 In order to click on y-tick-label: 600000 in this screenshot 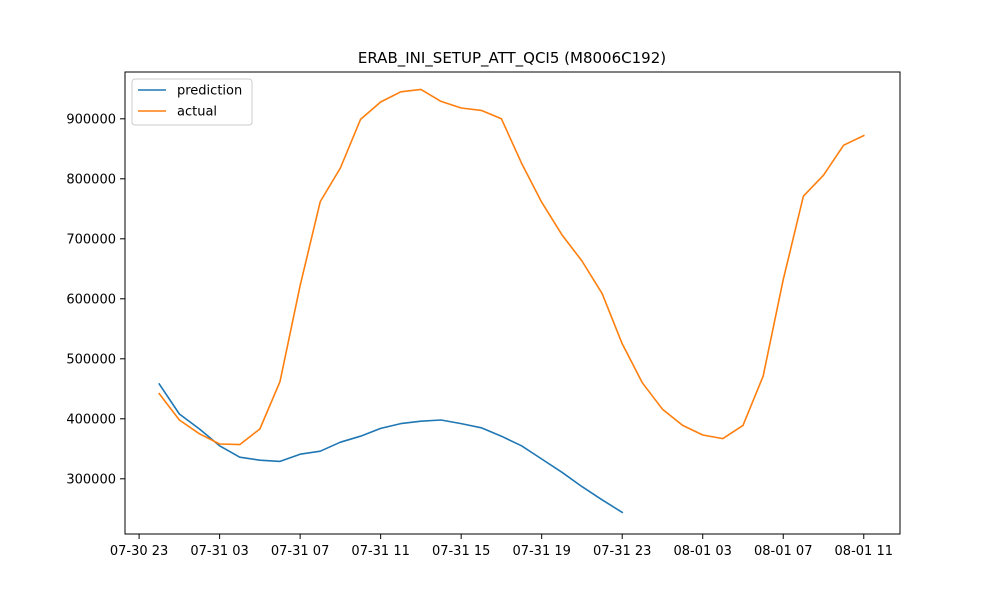, I will do `click(91, 299)`.